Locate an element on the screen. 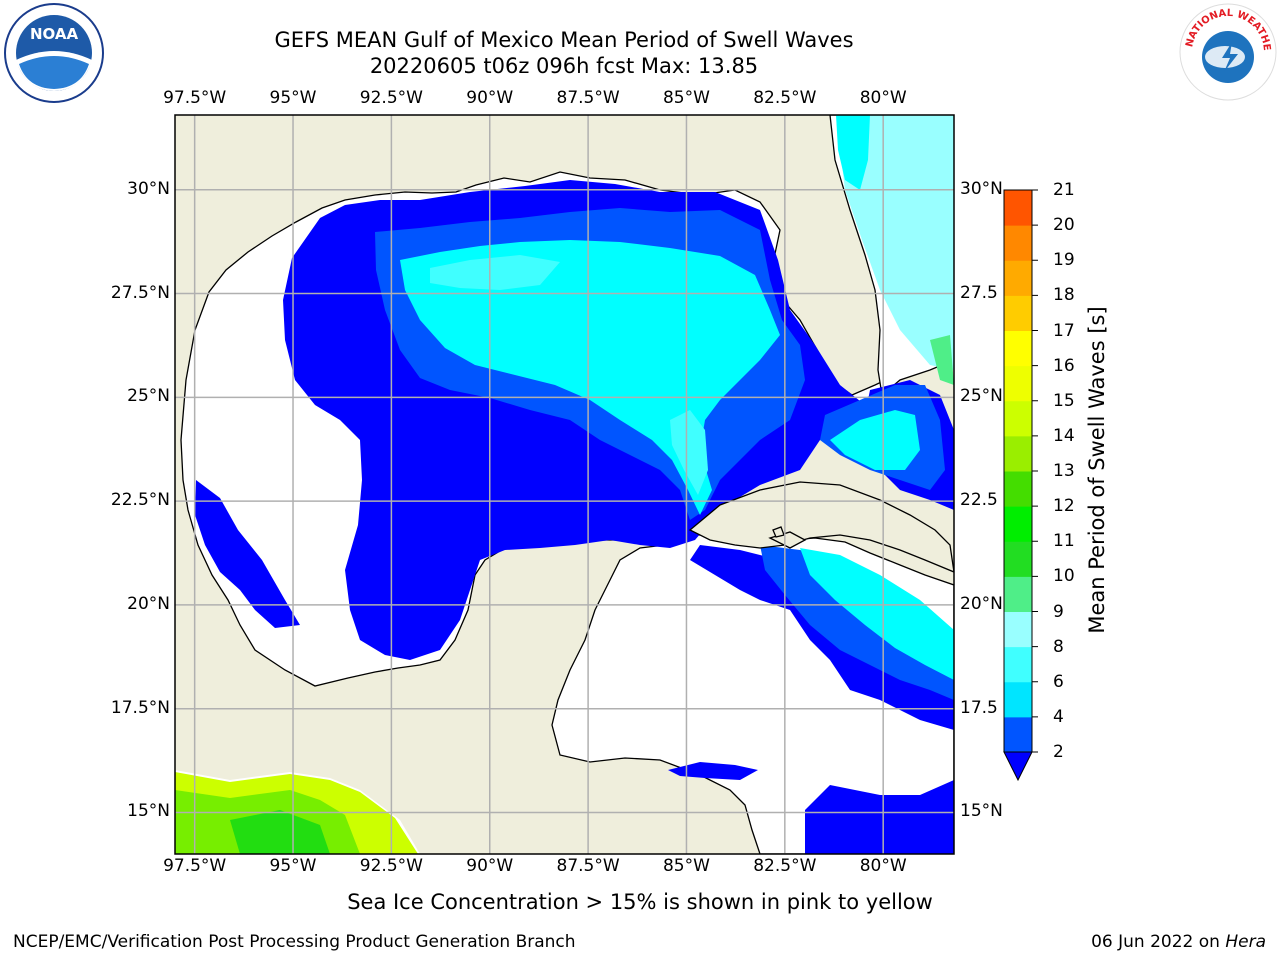 The width and height of the screenshot is (1280, 960). swell-contour-2s-west is located at coordinates (247, 554).